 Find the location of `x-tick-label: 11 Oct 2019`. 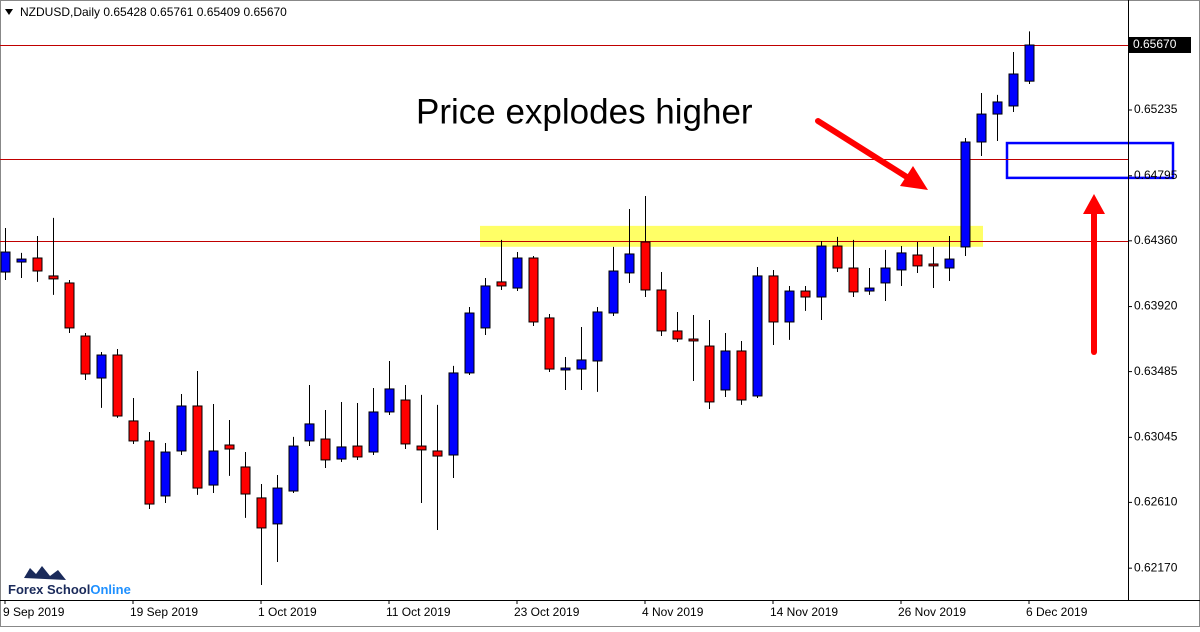

x-tick-label: 11 Oct 2019 is located at coordinates (418, 612).